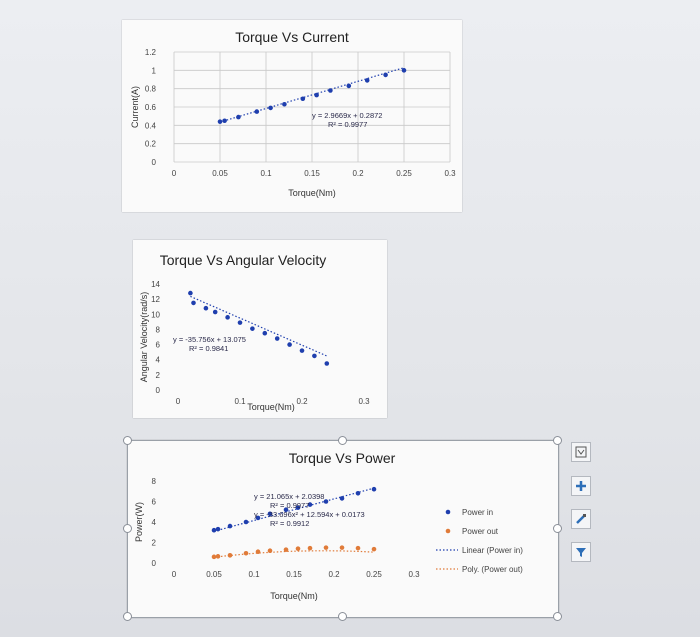 The width and height of the screenshot is (700, 637). Describe the element at coordinates (289, 505) in the screenshot. I see `trendline-equation: R² = 0.9977` at that location.